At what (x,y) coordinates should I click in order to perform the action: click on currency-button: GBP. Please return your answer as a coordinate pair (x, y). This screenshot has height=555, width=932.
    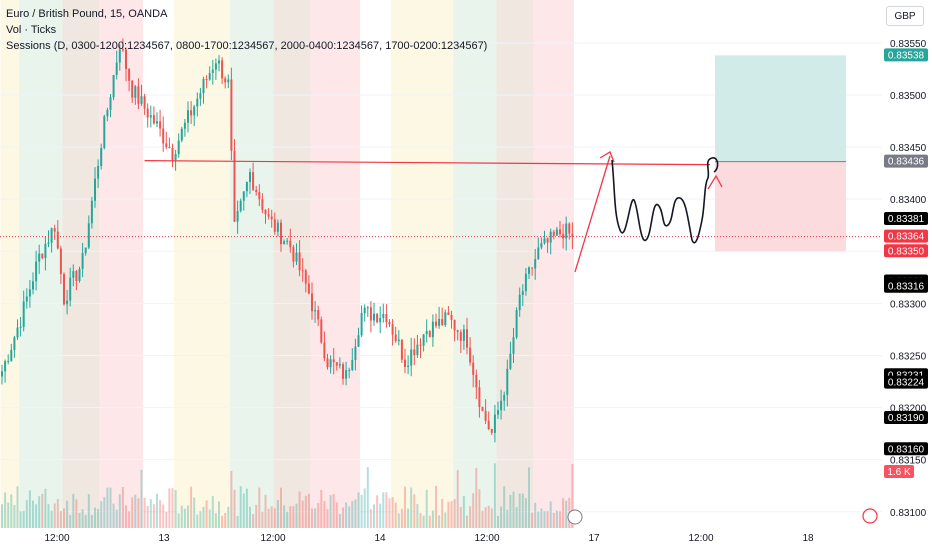
    Looking at the image, I should click on (905, 16).